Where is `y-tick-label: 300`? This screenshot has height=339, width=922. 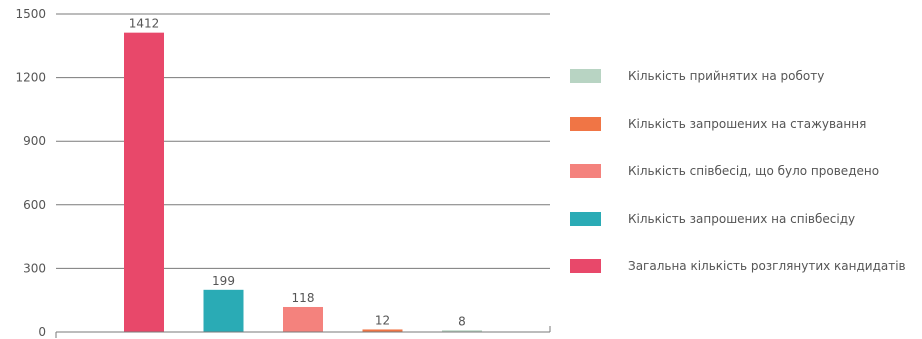 y-tick-label: 300 is located at coordinates (34, 268).